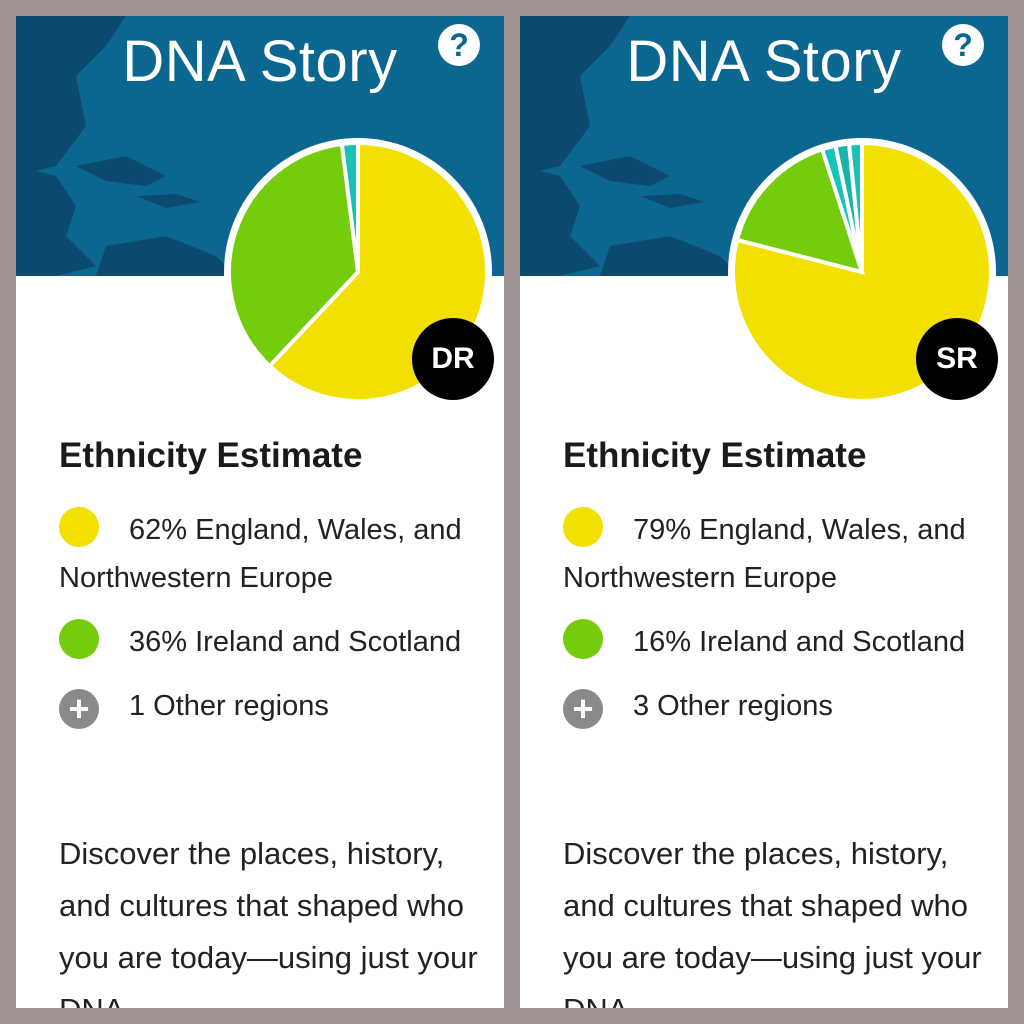 The width and height of the screenshot is (1024, 1024). I want to click on other-regions-label: 3 Other regions, so click(733, 706).